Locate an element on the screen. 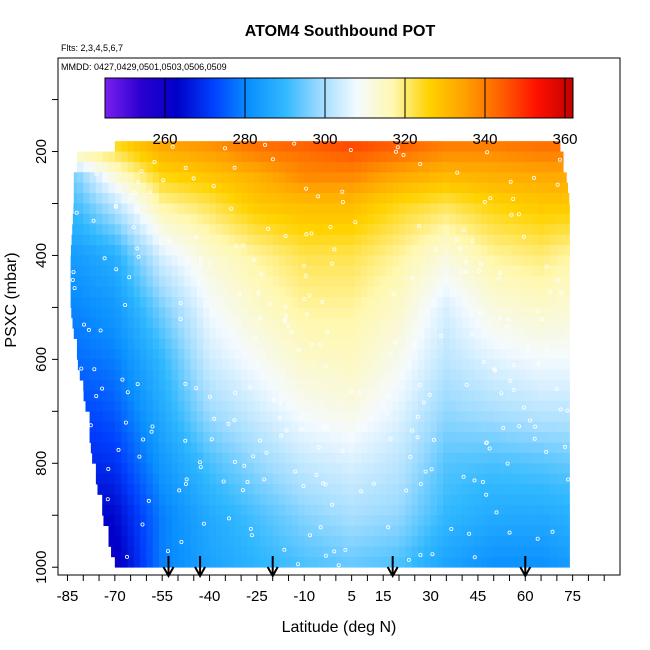 The height and width of the screenshot is (650, 650). x-tick-label: -85 is located at coordinates (68, 596).